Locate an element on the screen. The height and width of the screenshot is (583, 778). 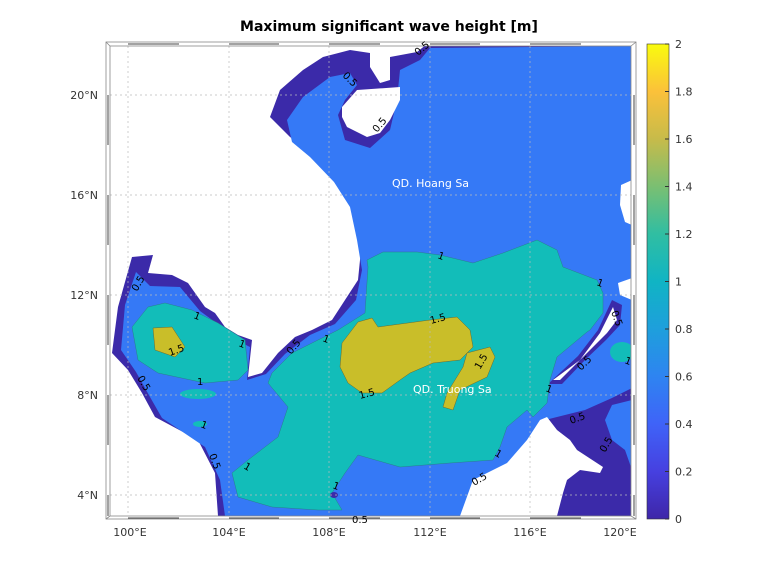
region-above-1.5-truong-sa is located at coordinates (469, 378).